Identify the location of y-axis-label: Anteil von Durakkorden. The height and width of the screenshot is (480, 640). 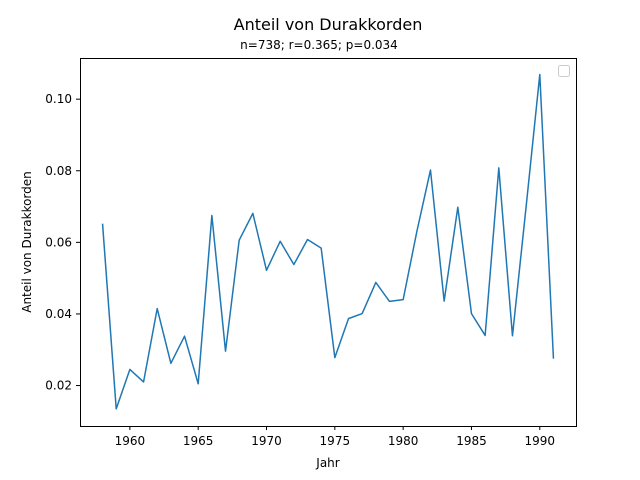
(27, 242).